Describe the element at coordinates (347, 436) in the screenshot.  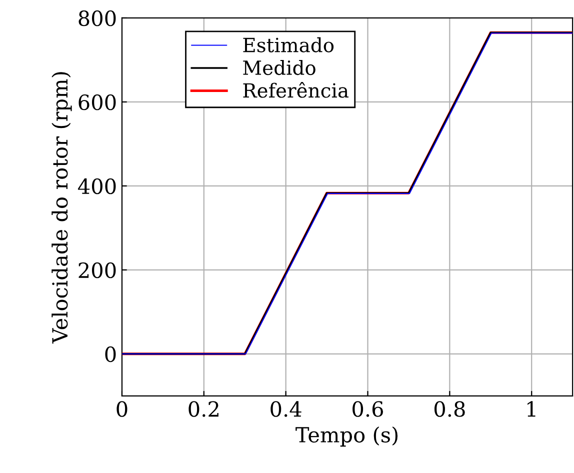
I see `x-axis-title: Tempo (s)` at that location.